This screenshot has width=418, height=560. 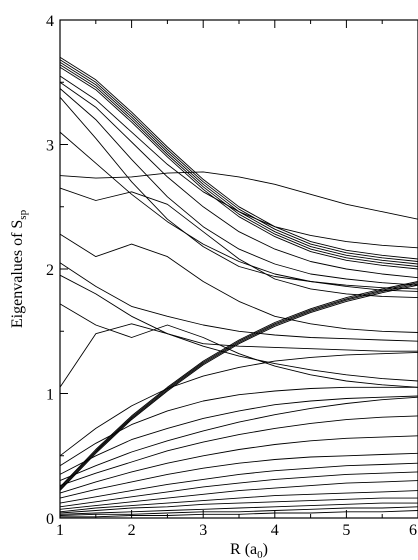 I want to click on x-tick-label-1: 1, so click(x=60, y=530).